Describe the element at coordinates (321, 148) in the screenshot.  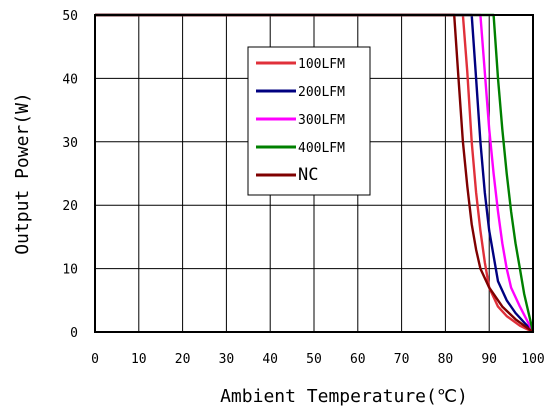
I see `legend-label-400lfm: 400LFM` at that location.